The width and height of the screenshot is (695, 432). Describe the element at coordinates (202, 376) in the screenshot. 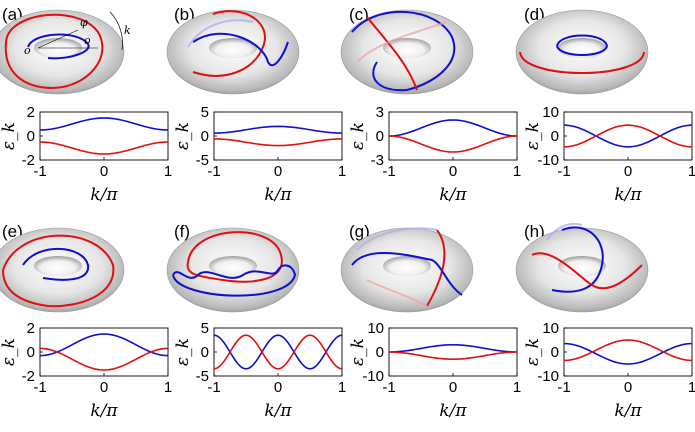

I see `y-tick-label: -5` at that location.